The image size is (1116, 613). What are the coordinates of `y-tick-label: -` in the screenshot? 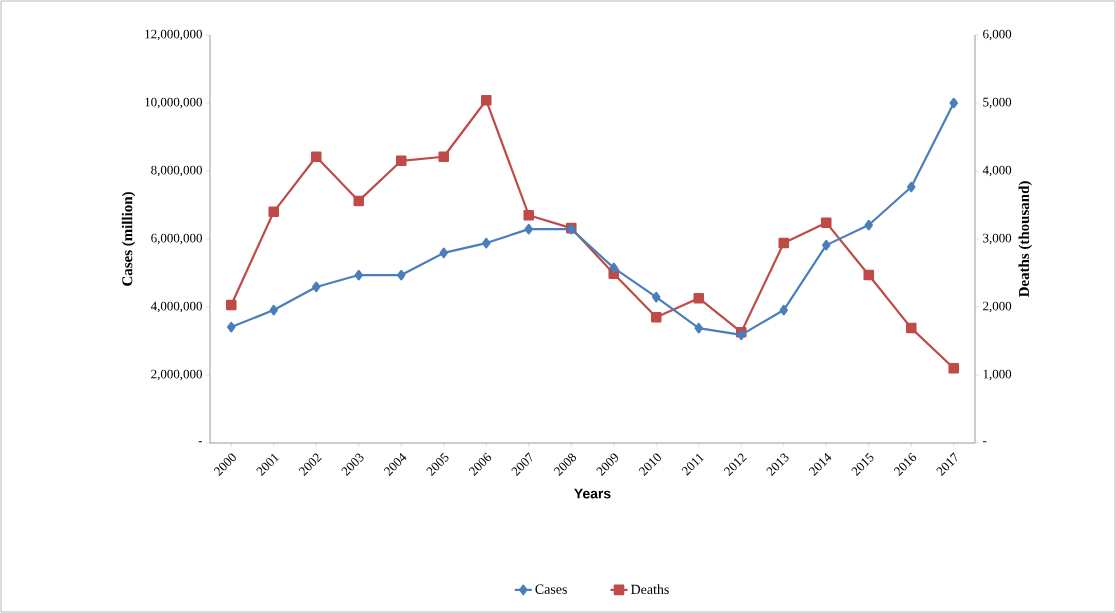 It's located at (200, 442).